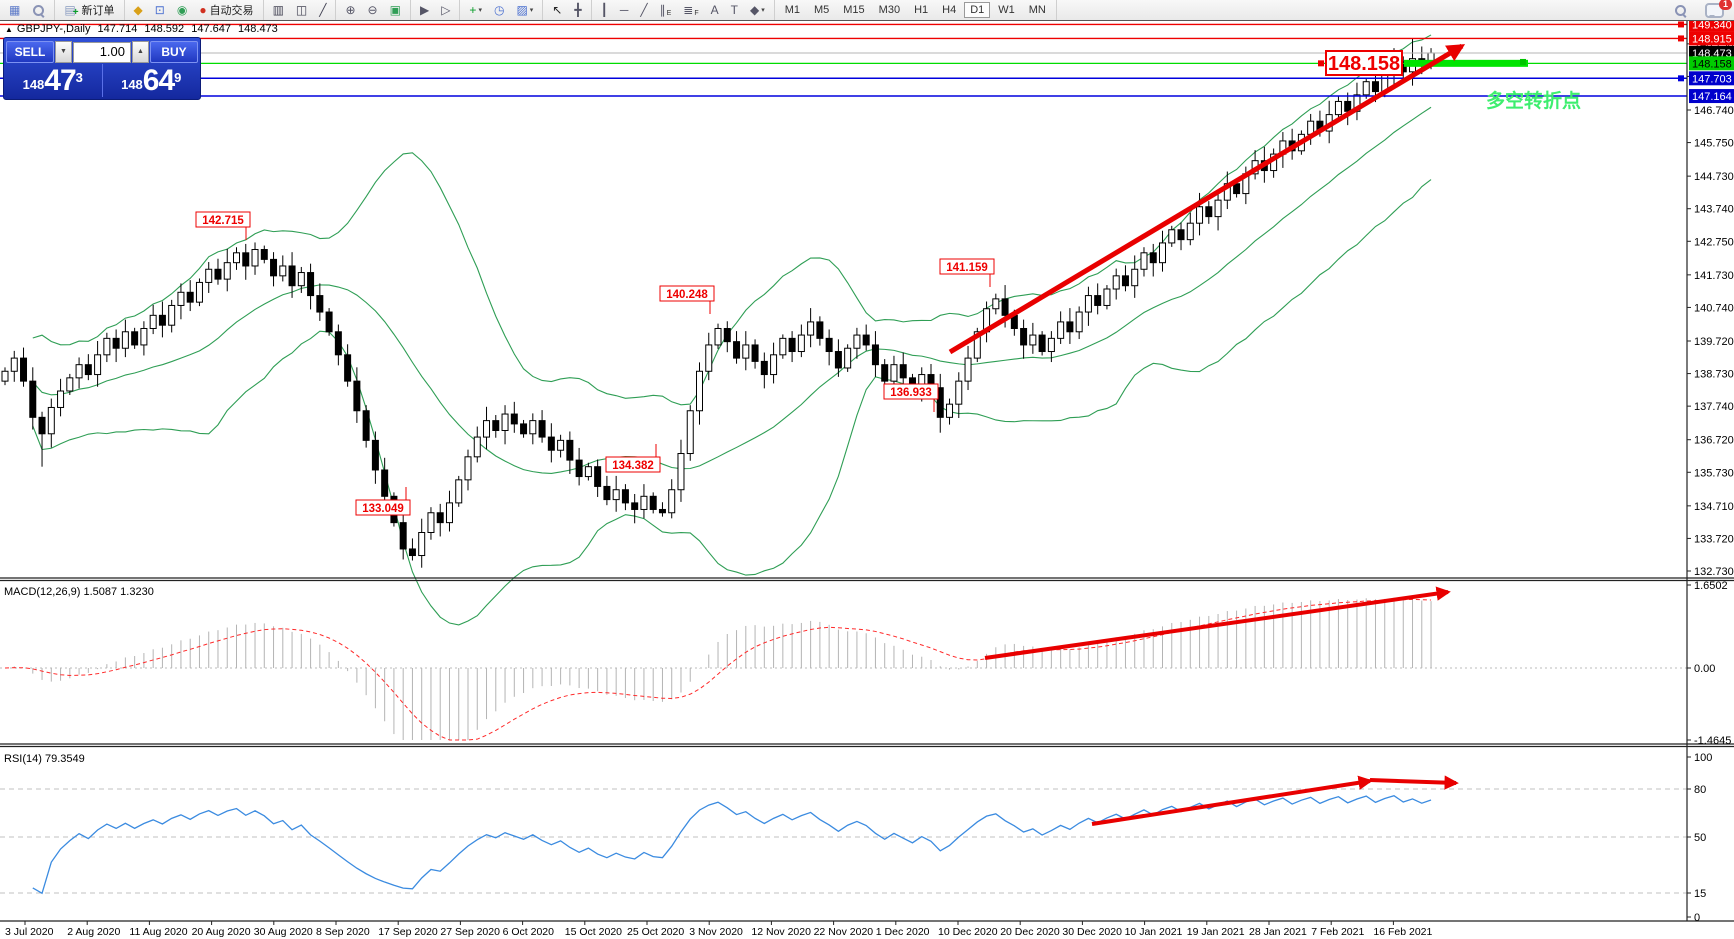  What do you see at coordinates (665, 10) in the screenshot?
I see `equidistant-channel-button: ∥ E` at bounding box center [665, 10].